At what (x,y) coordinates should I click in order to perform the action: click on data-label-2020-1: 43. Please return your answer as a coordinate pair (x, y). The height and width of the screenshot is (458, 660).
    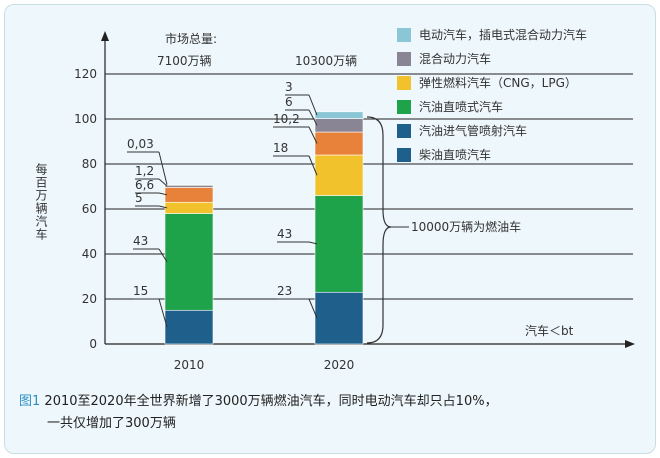
    Looking at the image, I should click on (284, 234).